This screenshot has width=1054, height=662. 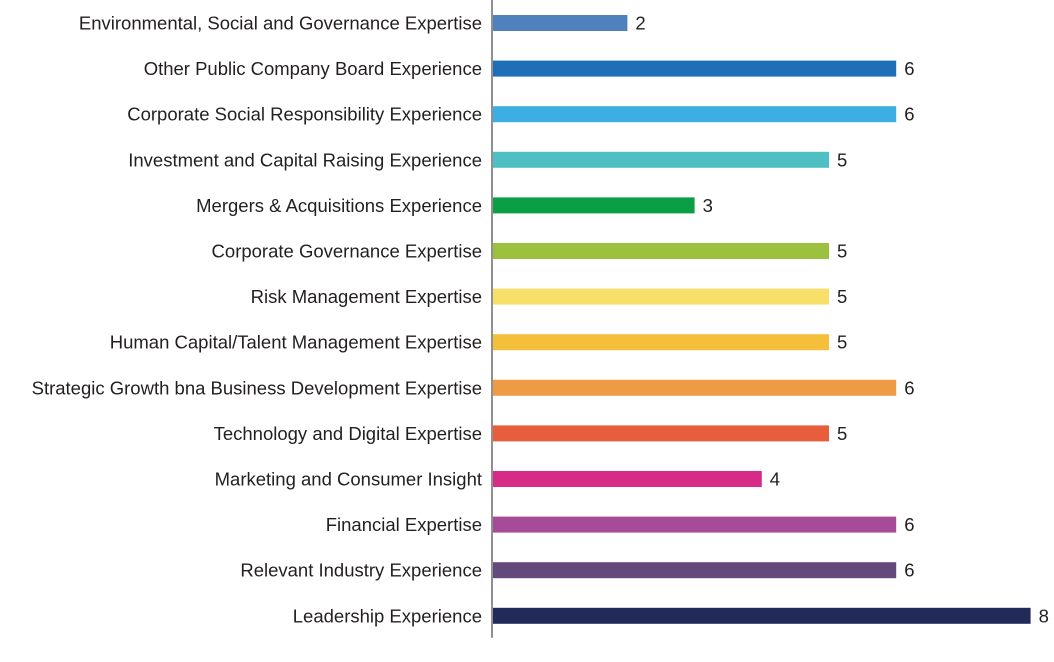 I want to click on data-label: 8, so click(x=1044, y=615).